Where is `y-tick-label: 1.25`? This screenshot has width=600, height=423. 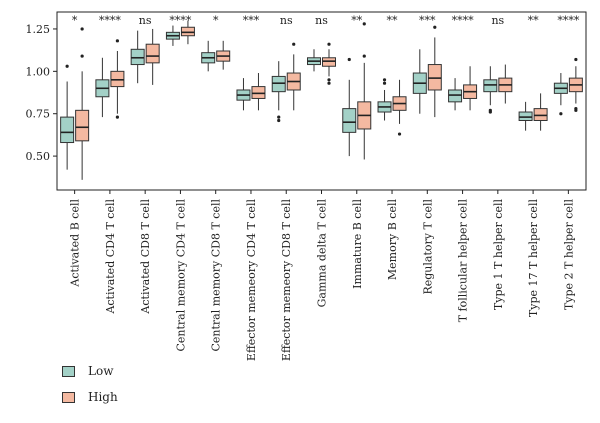
y-tick-label: 1.25 is located at coordinates (38, 29).